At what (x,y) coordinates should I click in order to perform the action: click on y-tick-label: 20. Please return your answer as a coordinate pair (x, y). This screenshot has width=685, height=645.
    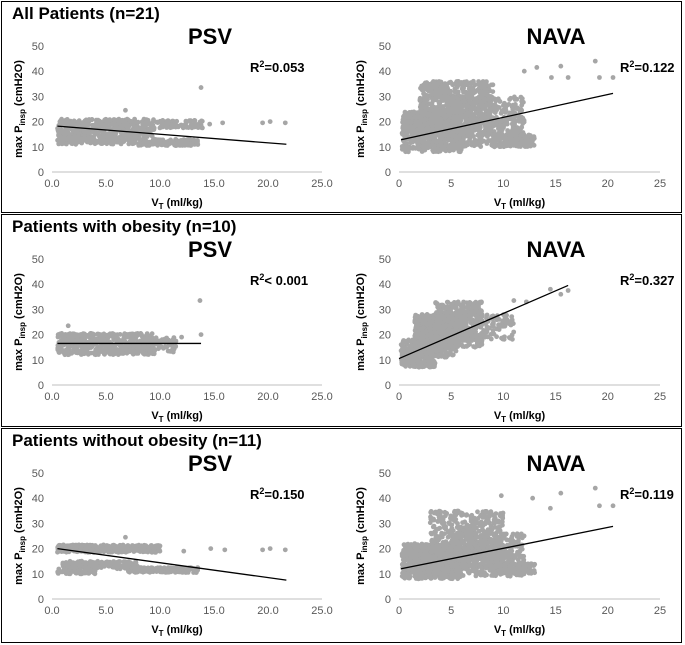
    Looking at the image, I should click on (385, 123).